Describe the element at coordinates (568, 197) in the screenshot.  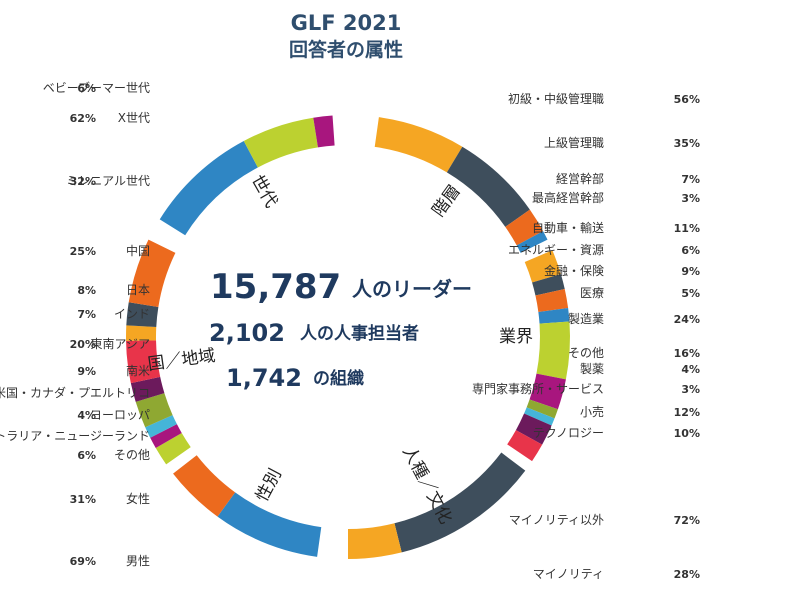
I see `segment-label: 最高経営幹部` at that location.